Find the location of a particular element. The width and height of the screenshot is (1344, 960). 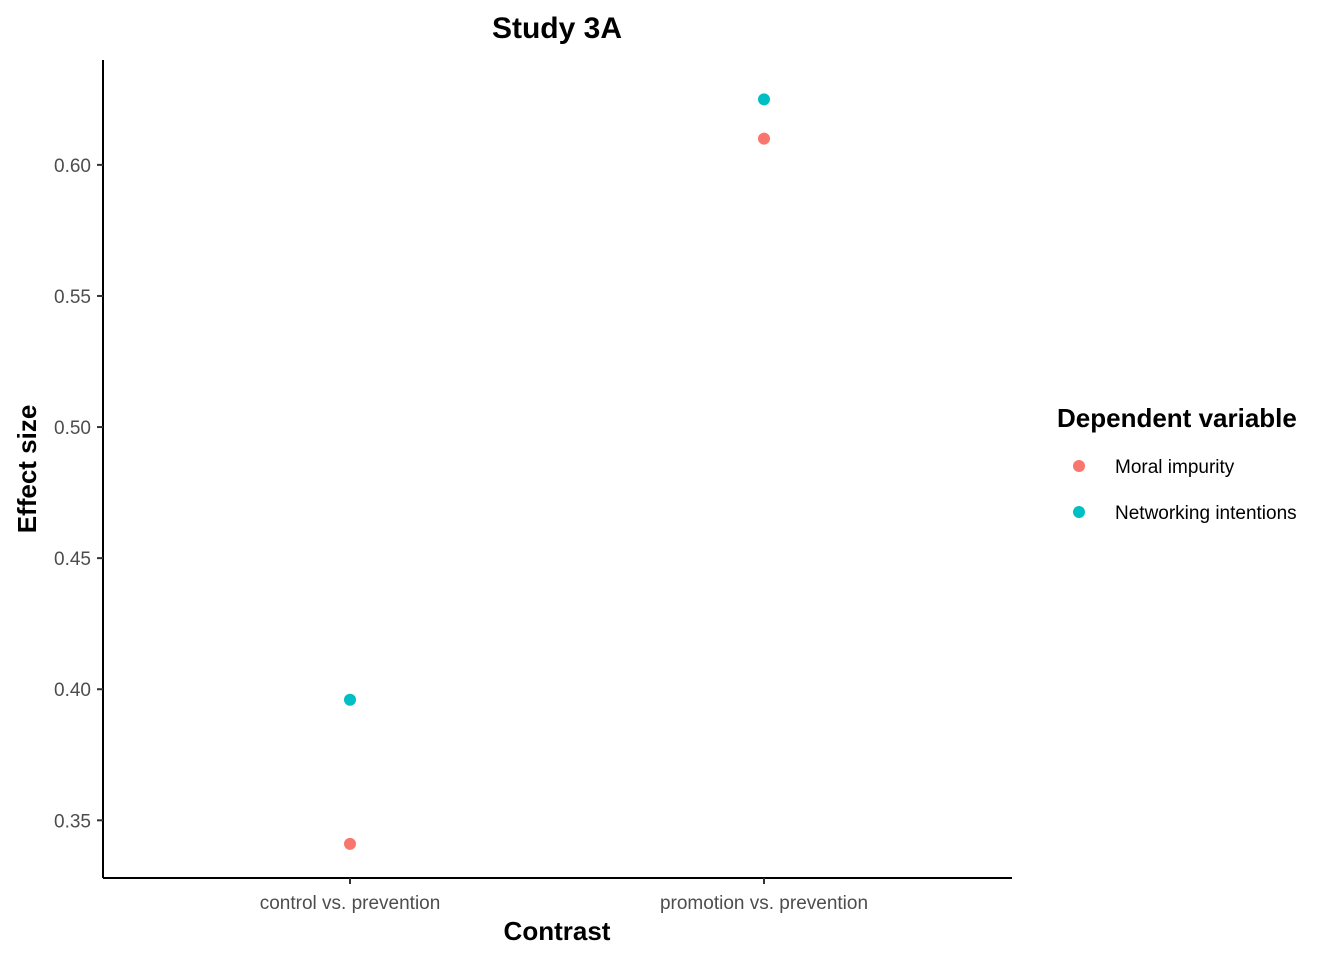

legend-label: Networking intentions is located at coordinates (1206, 513).